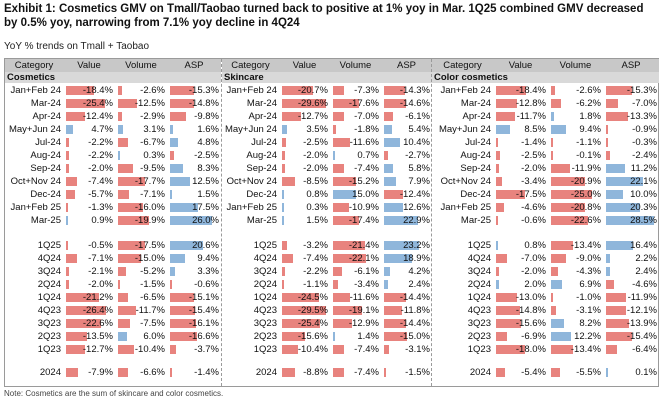 This screenshot has height=405, width=661. What do you see at coordinates (49, 323) in the screenshot?
I see `row-label: 3Q23` at bounding box center [49, 323].